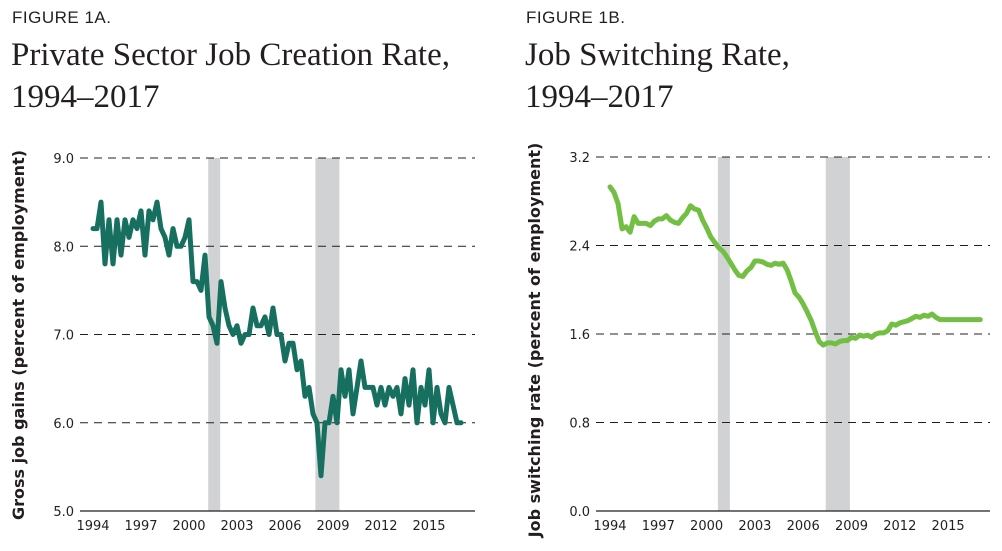 The image size is (1002, 551). Describe the element at coordinates (579, 424) in the screenshot. I see `y-tick-label: 0.8` at that location.